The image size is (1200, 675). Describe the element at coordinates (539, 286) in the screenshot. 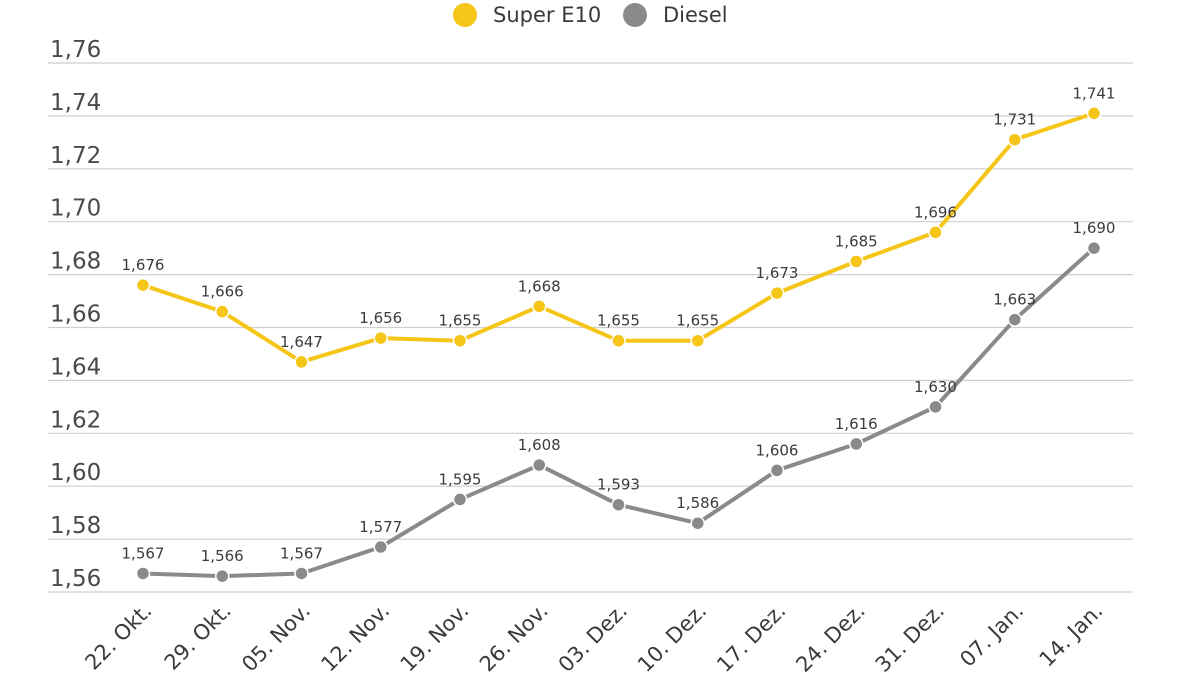

I see `data-label: 1,668` at that location.